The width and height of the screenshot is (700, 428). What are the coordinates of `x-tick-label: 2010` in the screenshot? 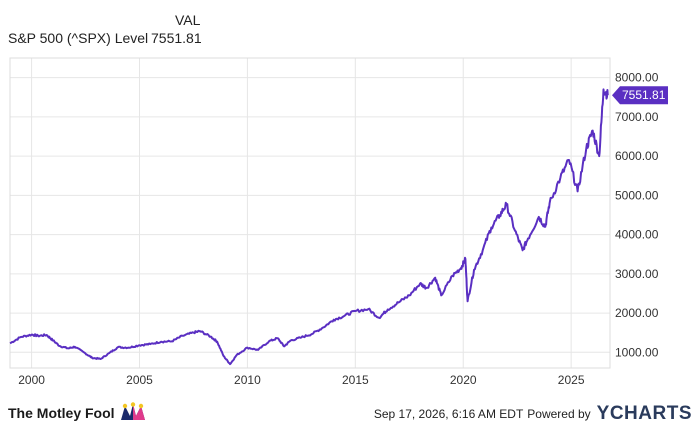 It's located at (247, 380).